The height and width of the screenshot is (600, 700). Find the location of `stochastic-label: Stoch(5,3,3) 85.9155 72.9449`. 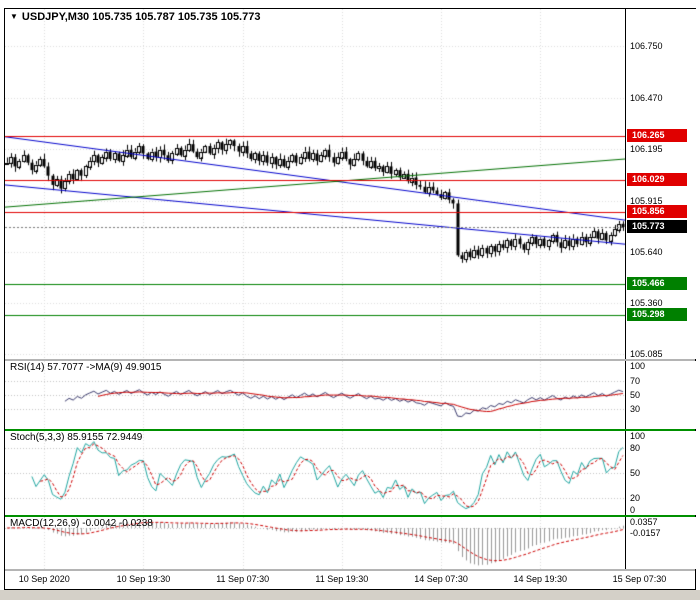

stochastic-label: Stoch(5,3,3) 85.9155 72.9449 is located at coordinates (76, 437).